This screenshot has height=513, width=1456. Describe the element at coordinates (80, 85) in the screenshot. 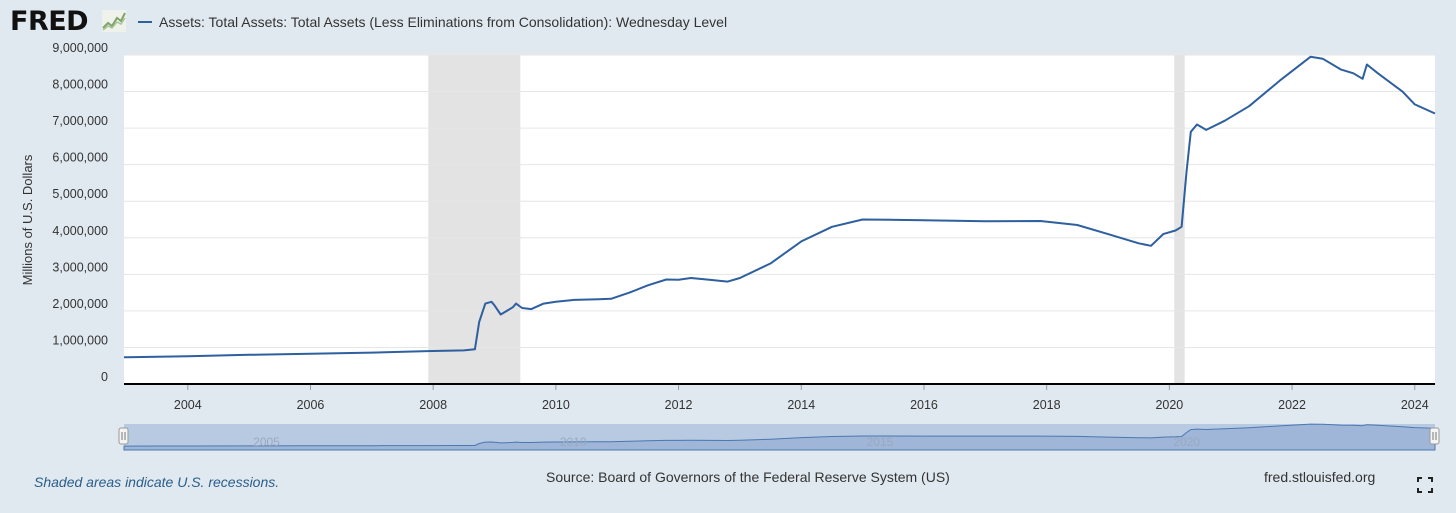

I see `y-tick-label: 8,000,000` at that location.